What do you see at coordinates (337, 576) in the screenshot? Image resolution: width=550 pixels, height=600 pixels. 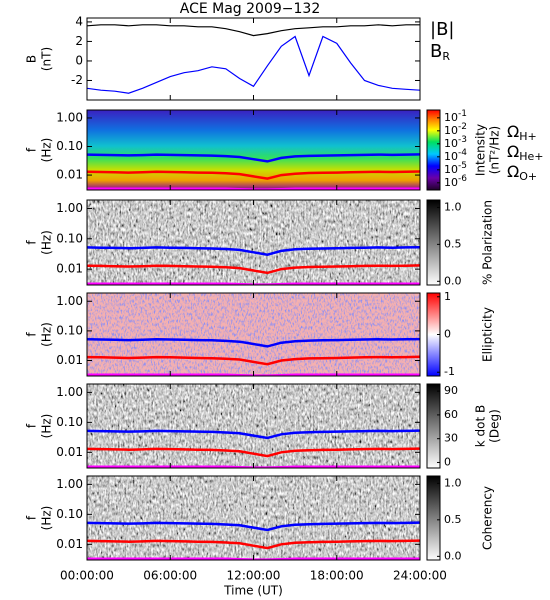 I see `x-tick-label: 18:00:00` at bounding box center [337, 576].